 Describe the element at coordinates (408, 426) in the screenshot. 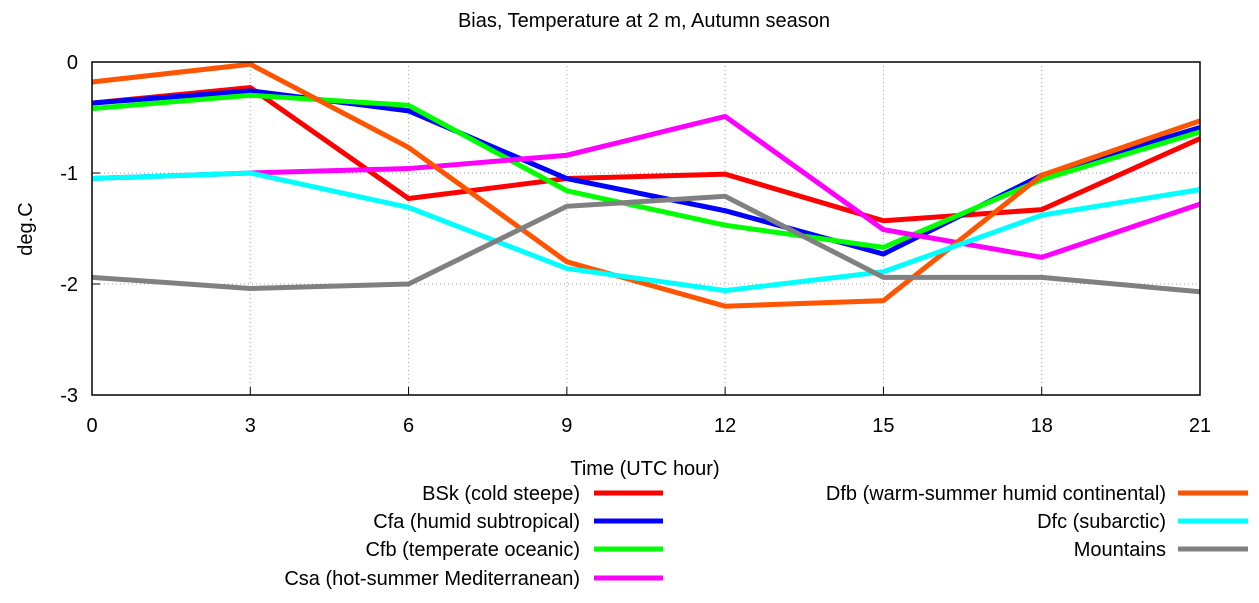

I see `x-tick-label: 6` at that location.